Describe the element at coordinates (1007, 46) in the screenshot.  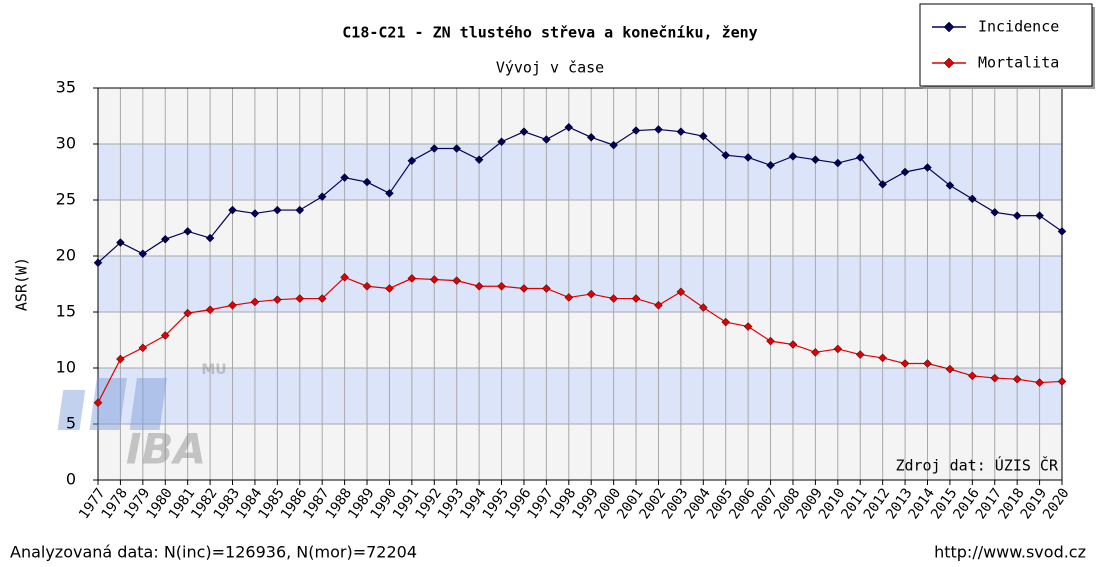
I see `legend: Incidence Mortalita` at that location.